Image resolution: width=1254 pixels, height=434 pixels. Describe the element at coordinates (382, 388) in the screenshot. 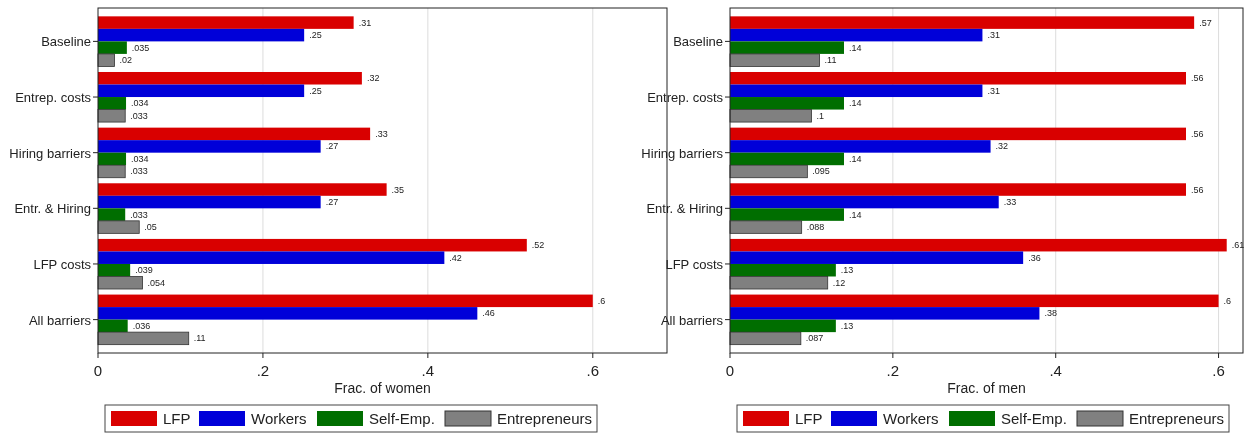

I see `x-axis-title: Frac. of women` at that location.